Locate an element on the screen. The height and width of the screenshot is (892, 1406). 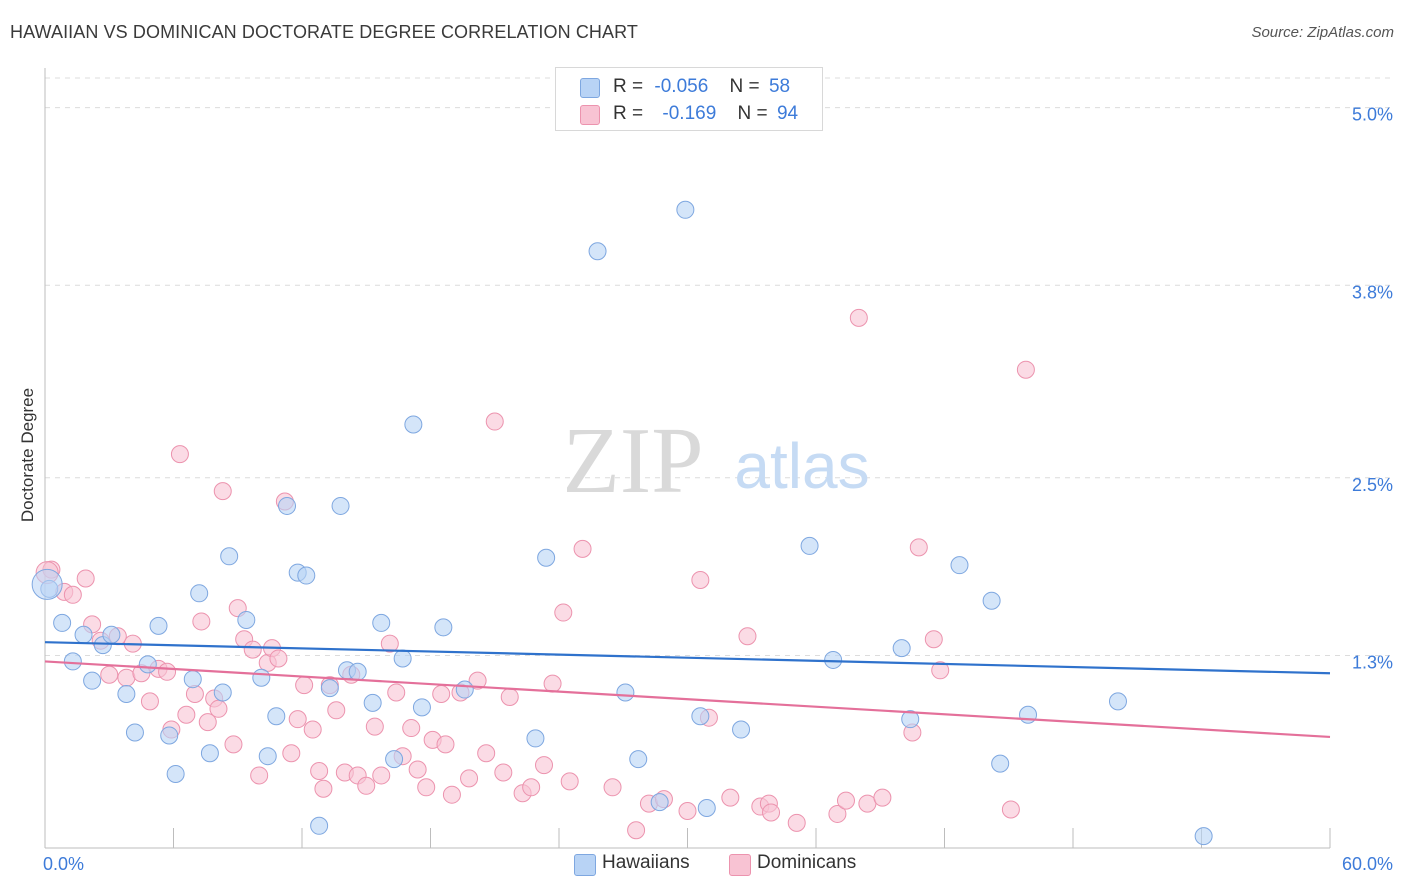
x-tick-label: 0.0% is located at coordinates (63, 864).